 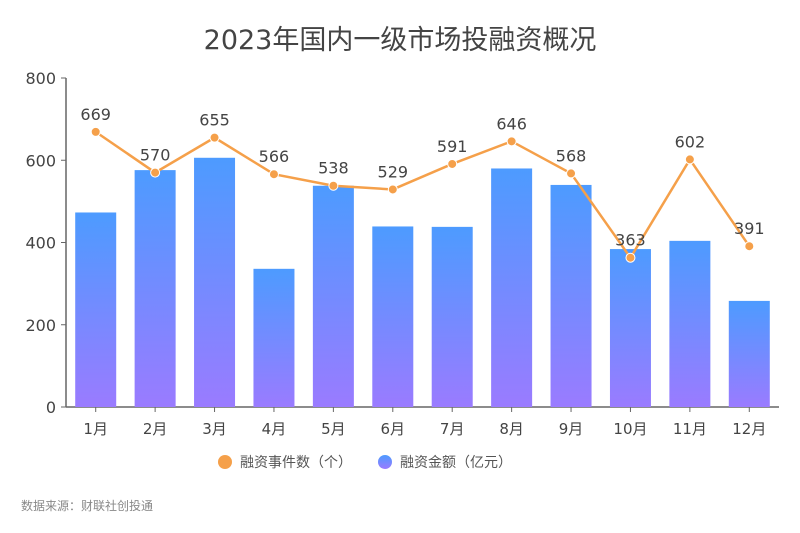 I want to click on bar-amount-5月, so click(x=333, y=296).